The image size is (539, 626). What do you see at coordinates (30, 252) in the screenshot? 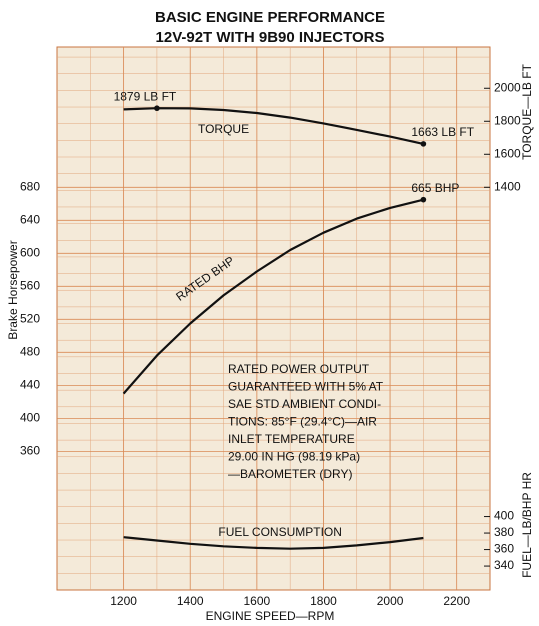
I see `y-tick-label: 600` at bounding box center [30, 252].